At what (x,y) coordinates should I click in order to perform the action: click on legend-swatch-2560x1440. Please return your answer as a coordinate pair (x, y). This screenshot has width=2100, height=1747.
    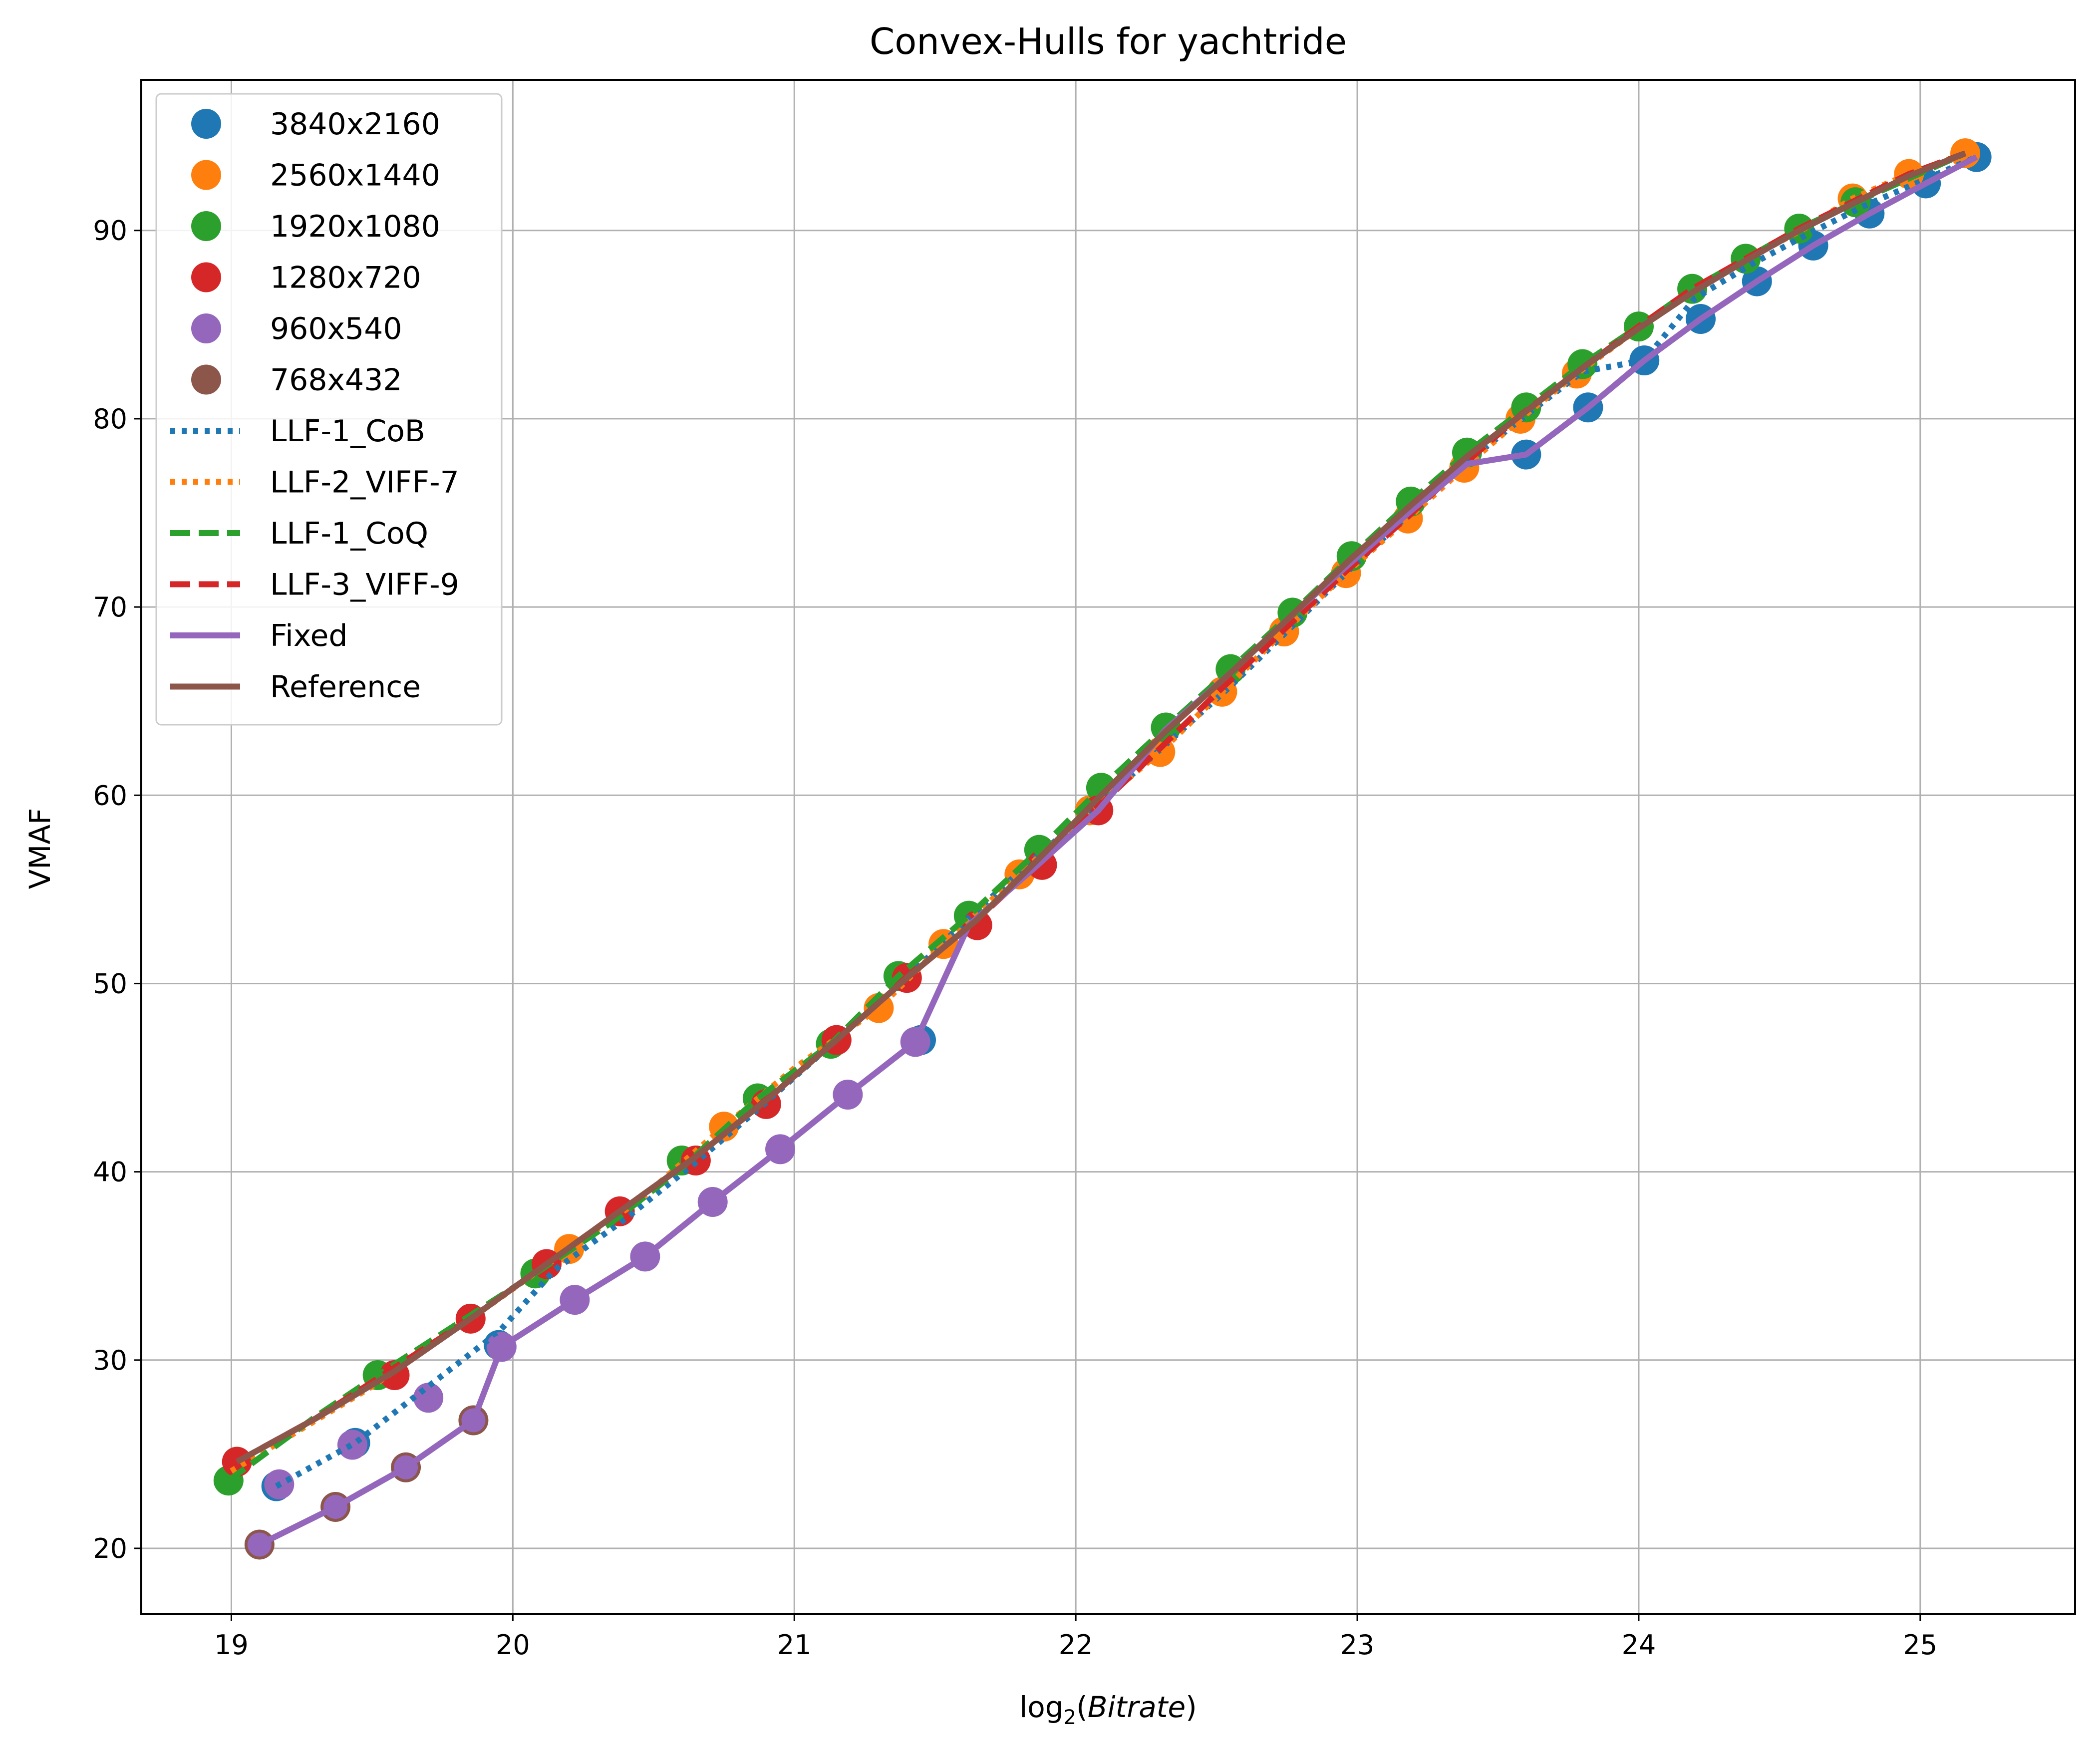
    Looking at the image, I should click on (206, 175).